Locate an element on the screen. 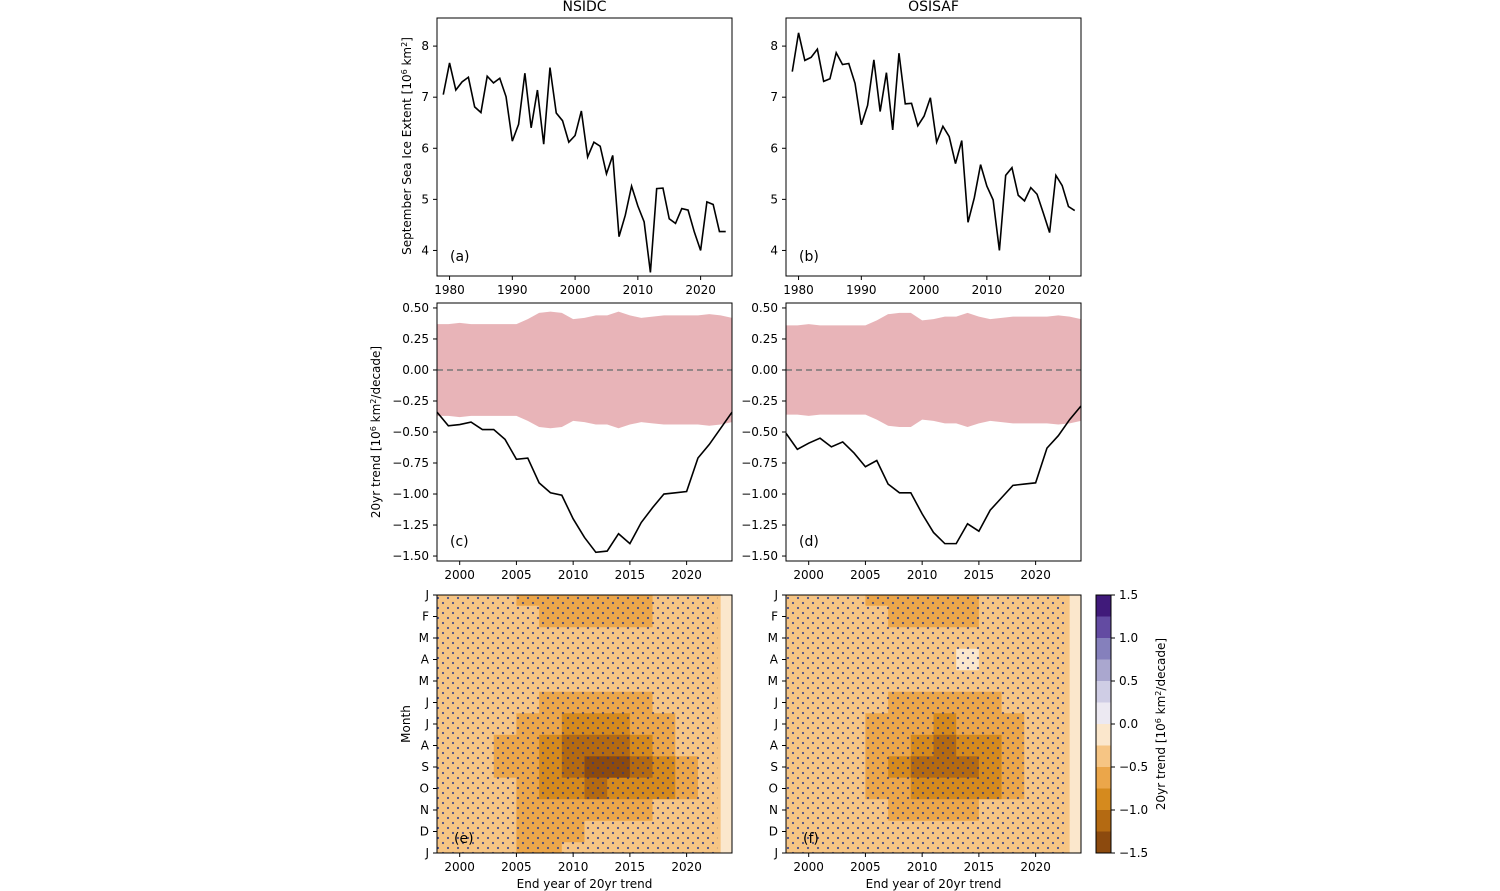 This screenshot has height=891, width=1500. month-tick-label-e: D is located at coordinates (424, 832).